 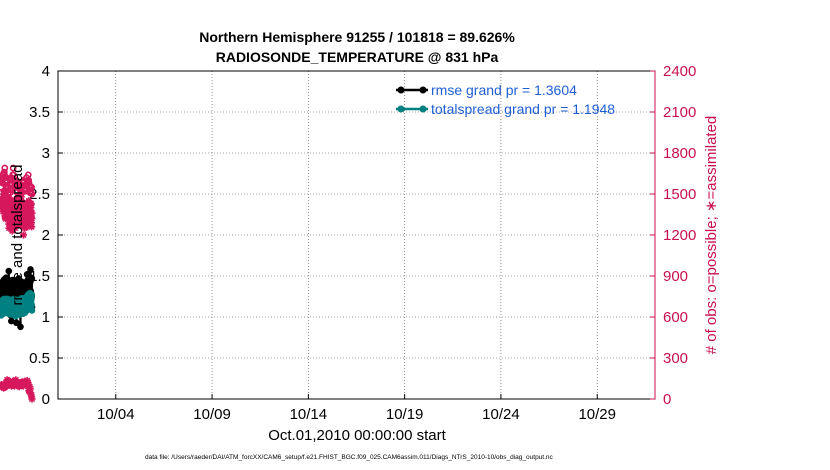 What do you see at coordinates (18, 304) in the screenshot?
I see `series-totalspread` at bounding box center [18, 304].